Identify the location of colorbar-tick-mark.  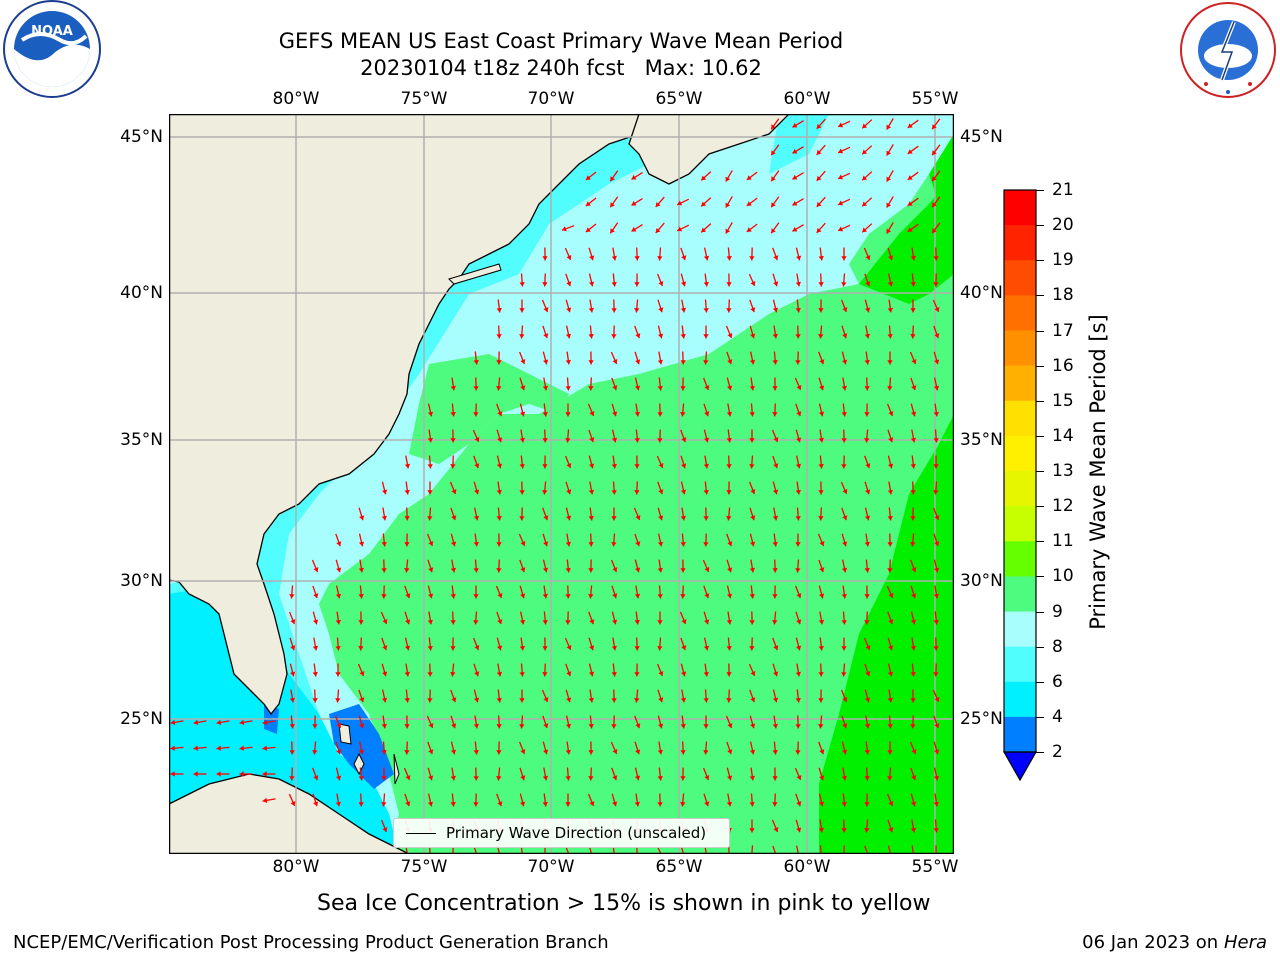
(1040, 507).